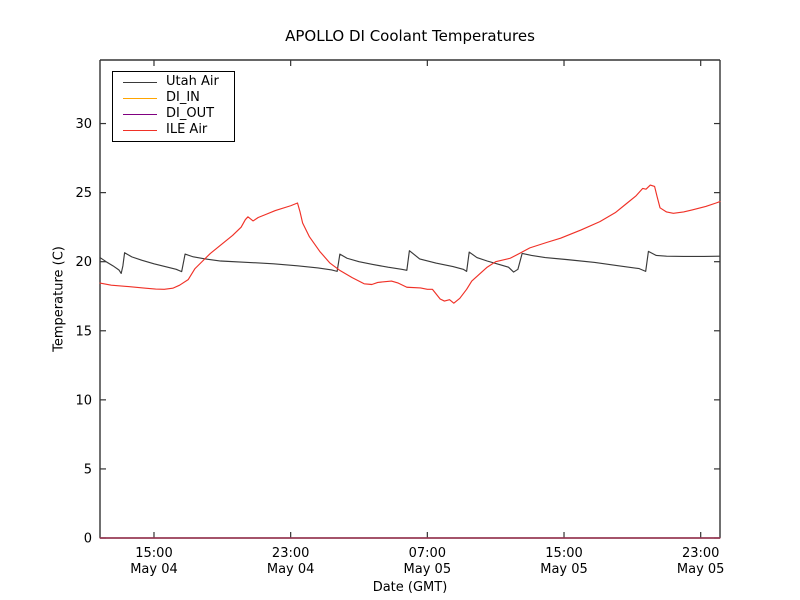 The image size is (800, 600). I want to click on legend-label: ILE Air, so click(187, 129).